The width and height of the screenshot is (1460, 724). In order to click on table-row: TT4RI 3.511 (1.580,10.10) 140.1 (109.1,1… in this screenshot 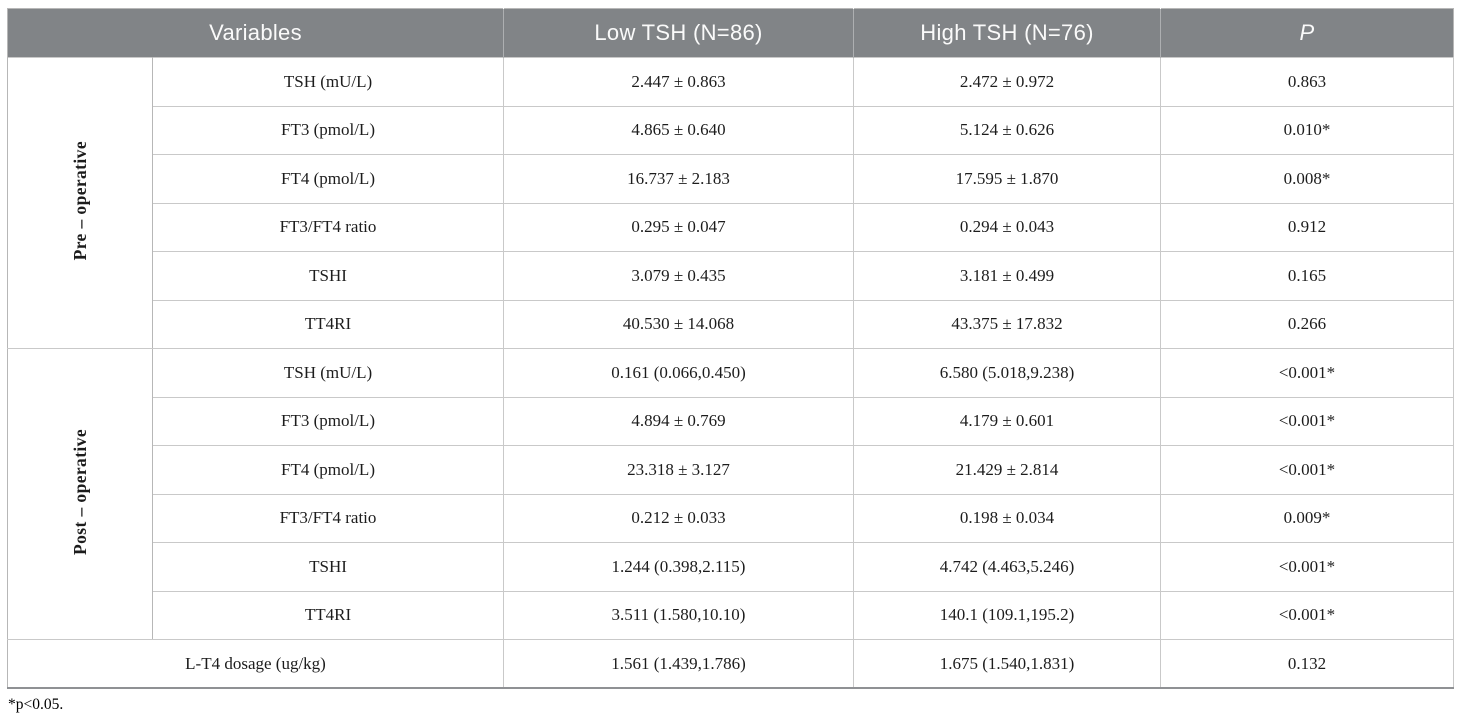, I will do `click(731, 615)`.